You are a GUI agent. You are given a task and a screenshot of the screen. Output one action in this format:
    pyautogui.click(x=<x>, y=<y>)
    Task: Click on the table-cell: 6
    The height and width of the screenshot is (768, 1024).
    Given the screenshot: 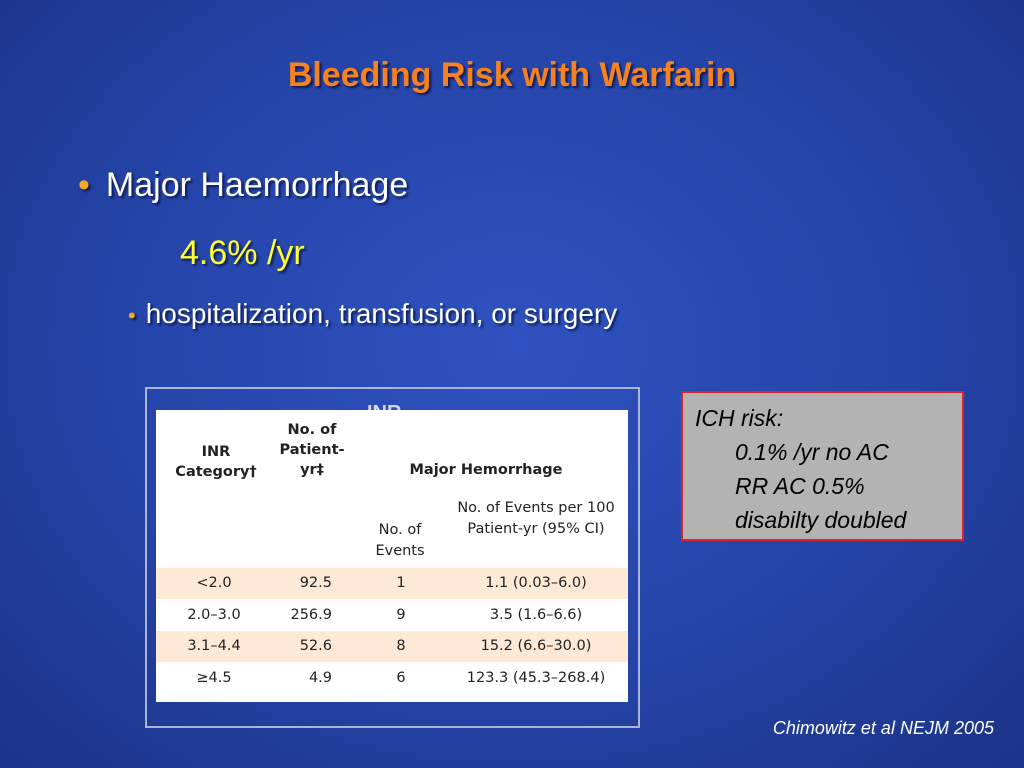 What is the action you would take?
    pyautogui.click(x=401, y=677)
    